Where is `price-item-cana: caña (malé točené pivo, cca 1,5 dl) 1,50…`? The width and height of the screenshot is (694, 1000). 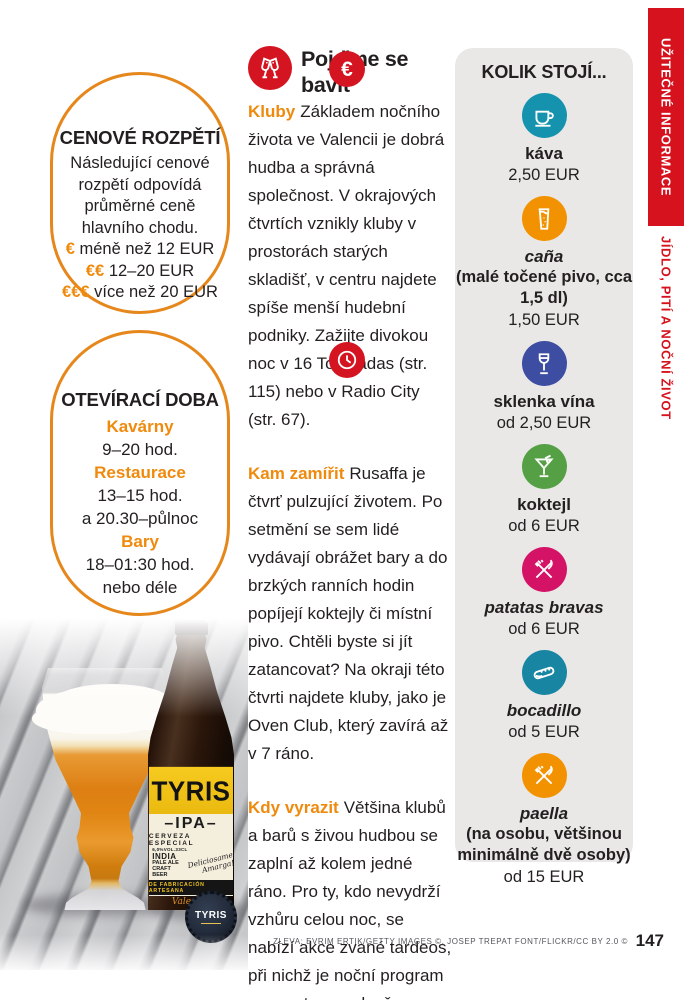
price-item-cana: caña (malé točené pivo, cca 1,5 dl) 1,50… is located at coordinates (544, 263).